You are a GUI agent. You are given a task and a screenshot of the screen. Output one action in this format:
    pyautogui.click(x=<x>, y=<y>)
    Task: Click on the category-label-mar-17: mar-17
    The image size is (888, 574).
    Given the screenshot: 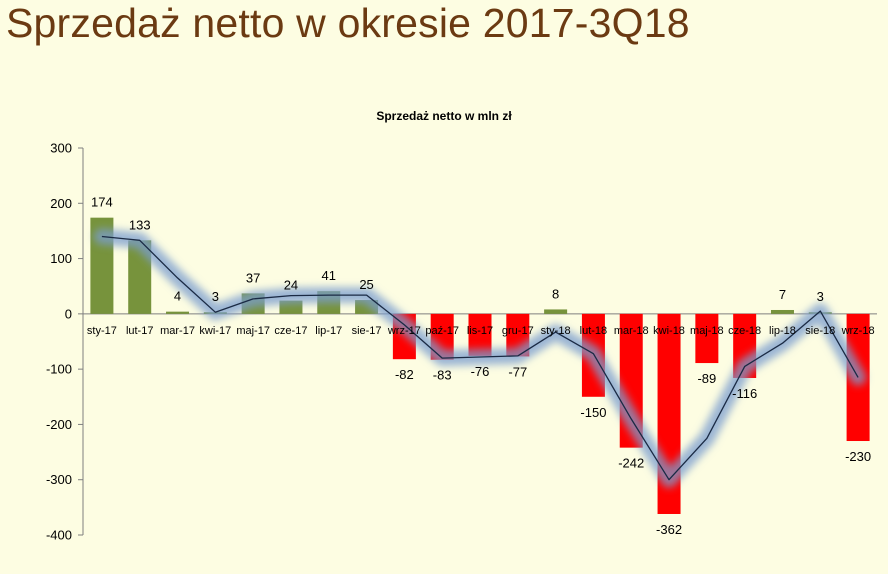 What is the action you would take?
    pyautogui.click(x=177, y=331)
    